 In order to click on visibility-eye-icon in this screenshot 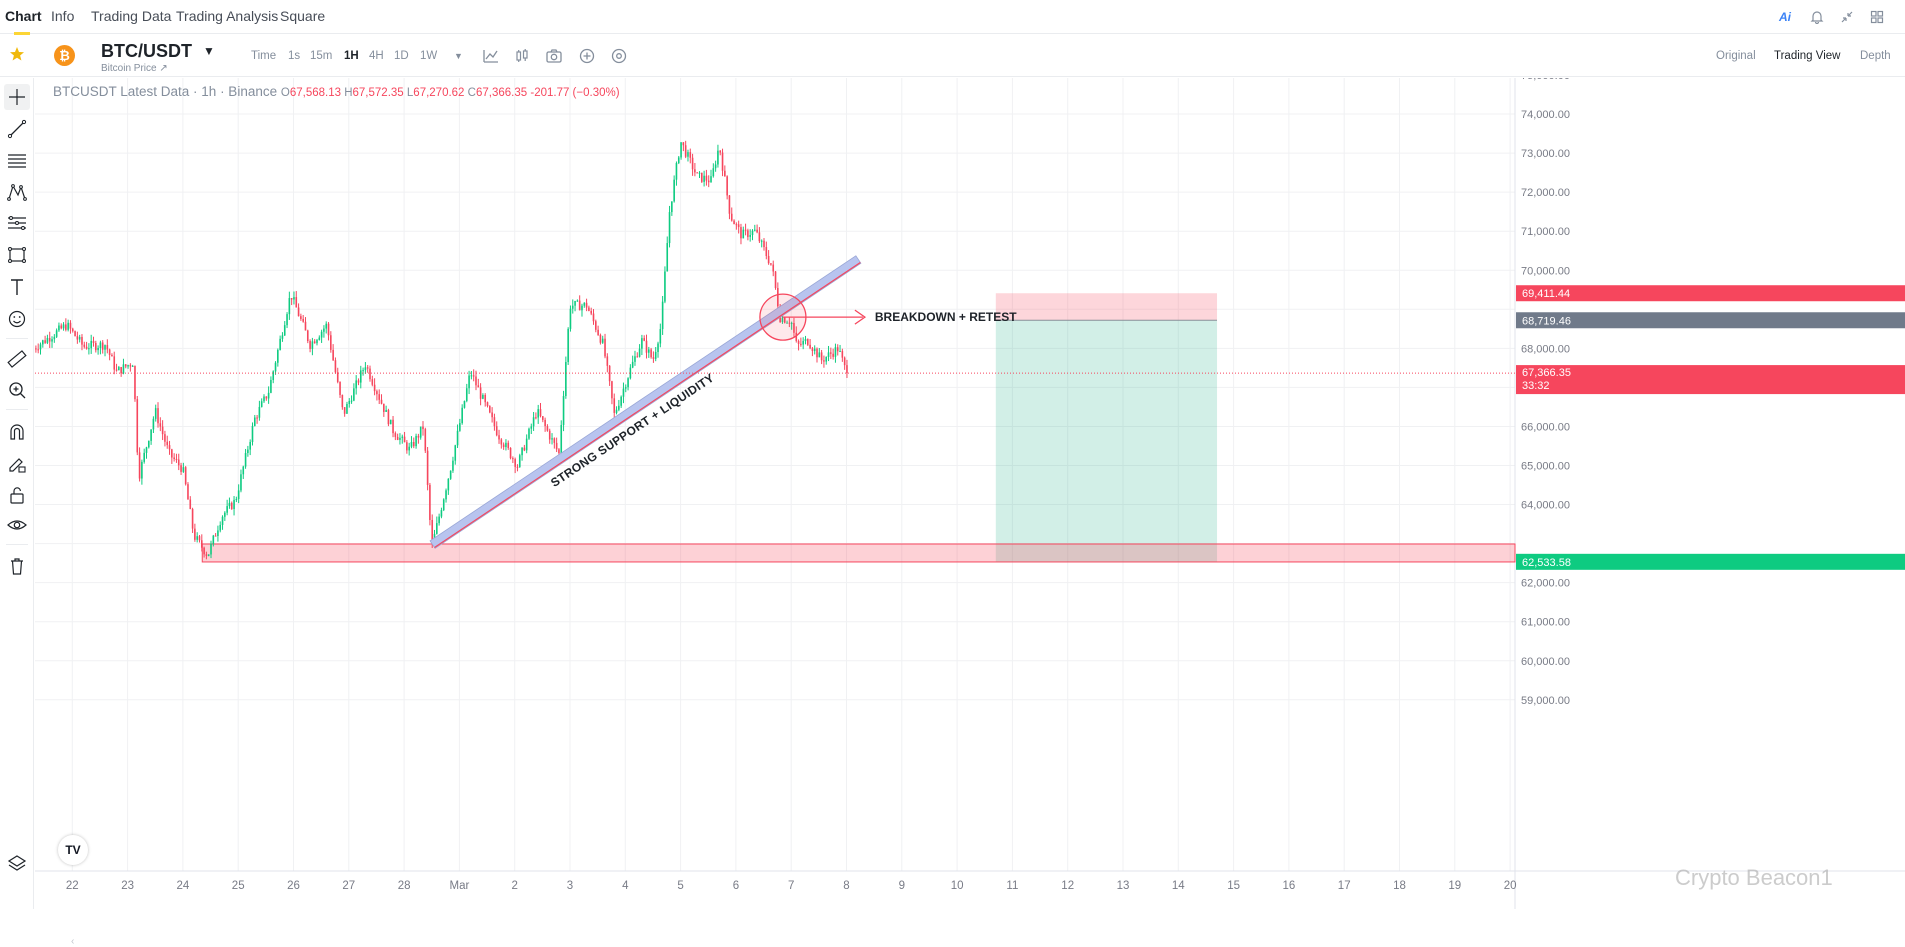, I will do `click(17, 525)`.